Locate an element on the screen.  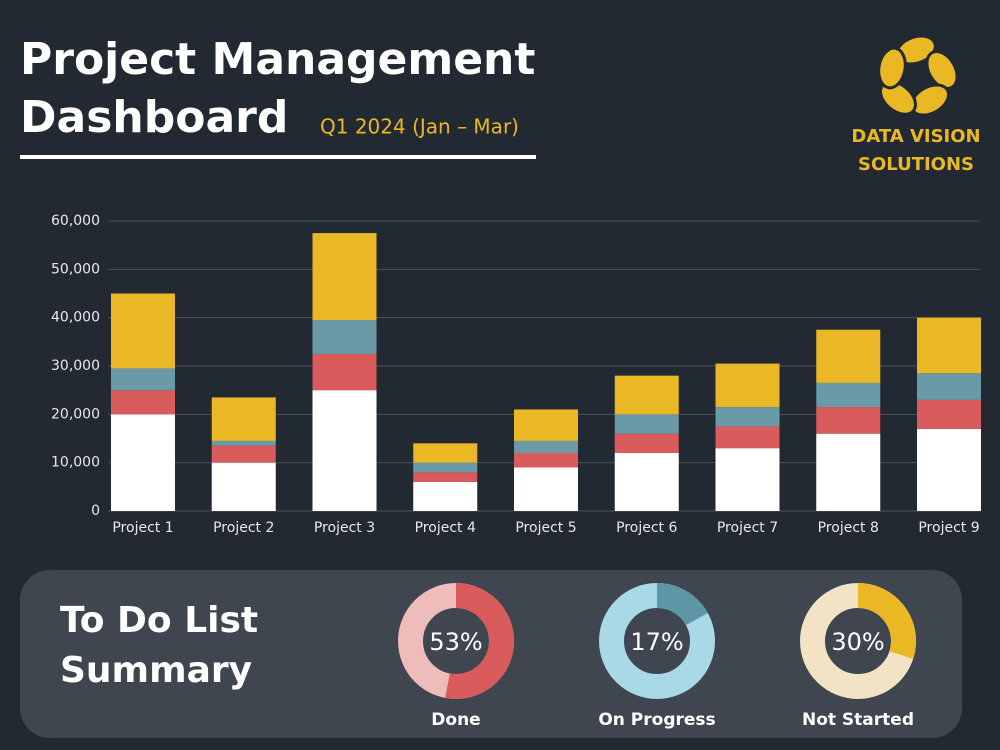
y-tick-label: 10,000 is located at coordinates (75, 463).